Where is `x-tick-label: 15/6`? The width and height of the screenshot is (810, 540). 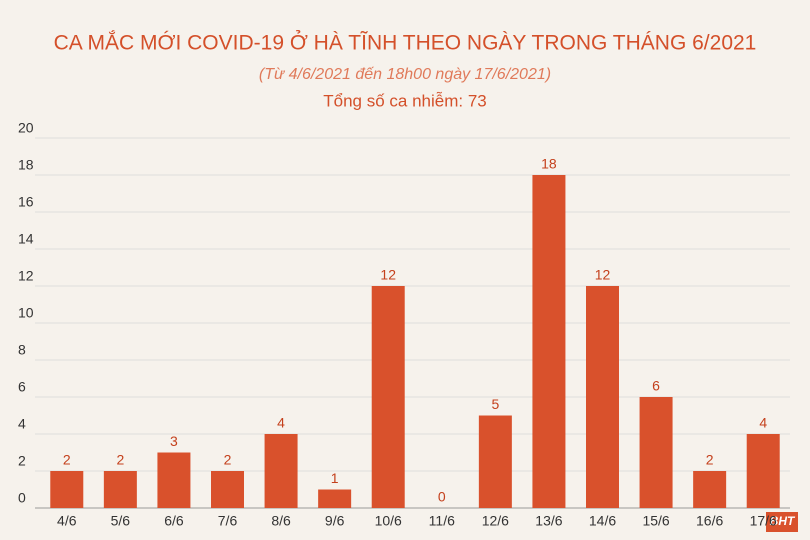 x-tick-label: 15/6 is located at coordinates (655, 521).